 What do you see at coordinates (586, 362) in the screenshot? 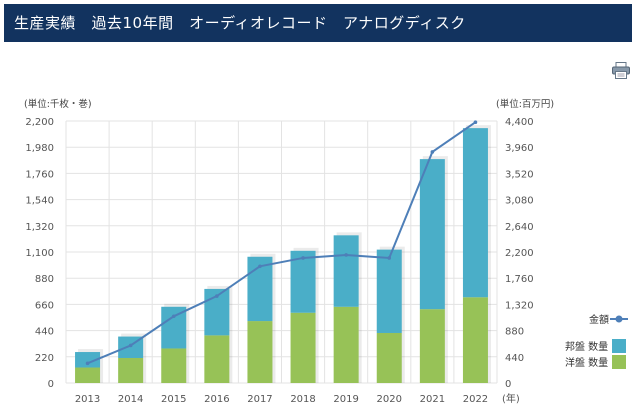
I see `legend-label-foreign: 洋盤 数量` at bounding box center [586, 362].